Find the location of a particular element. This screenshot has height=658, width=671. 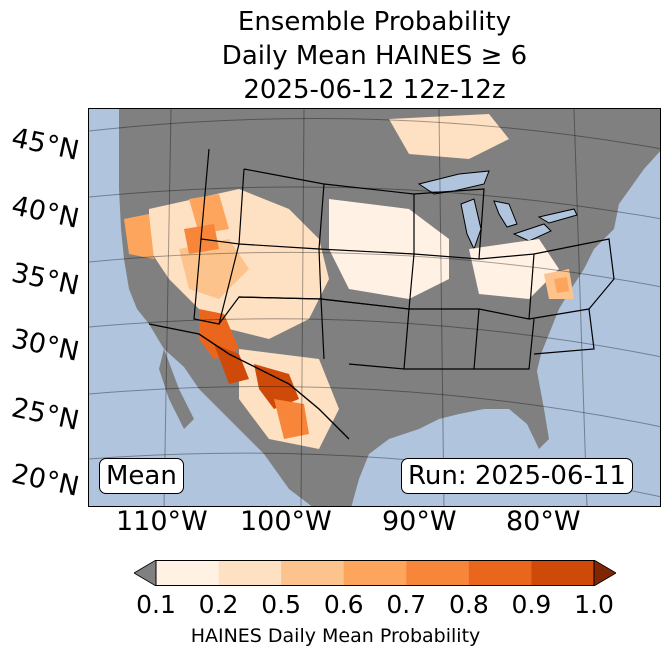

colorbar-tick-label: 0.6 is located at coordinates (343, 604).